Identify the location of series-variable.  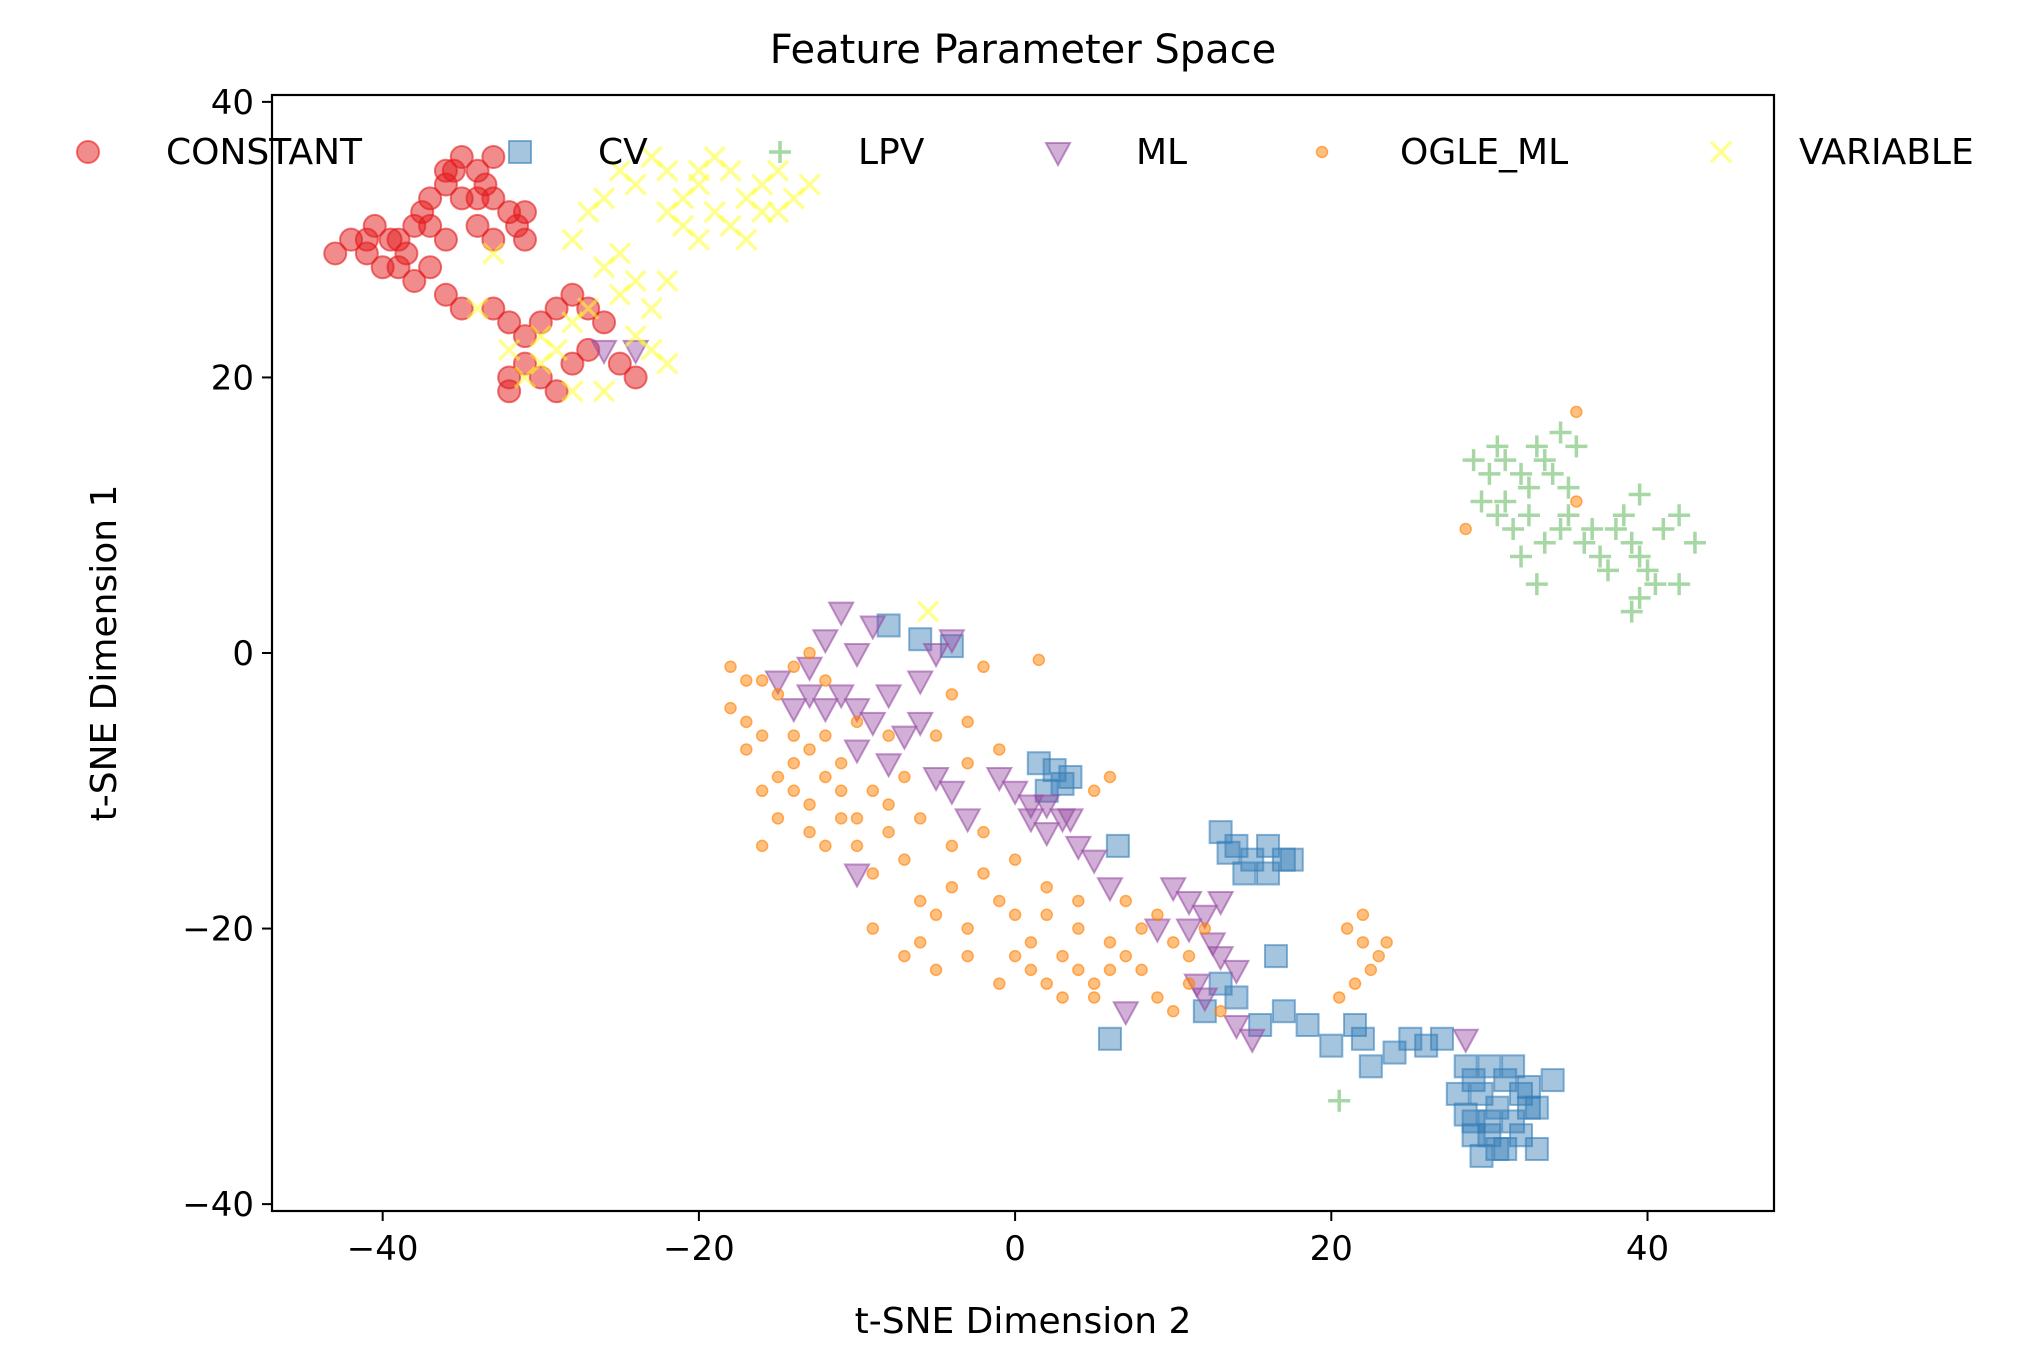
(703, 384).